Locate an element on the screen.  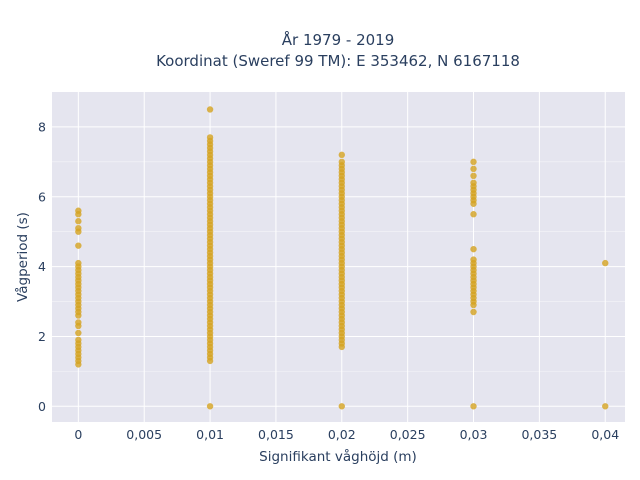
y-tick-label: 6 is located at coordinates (42, 196).